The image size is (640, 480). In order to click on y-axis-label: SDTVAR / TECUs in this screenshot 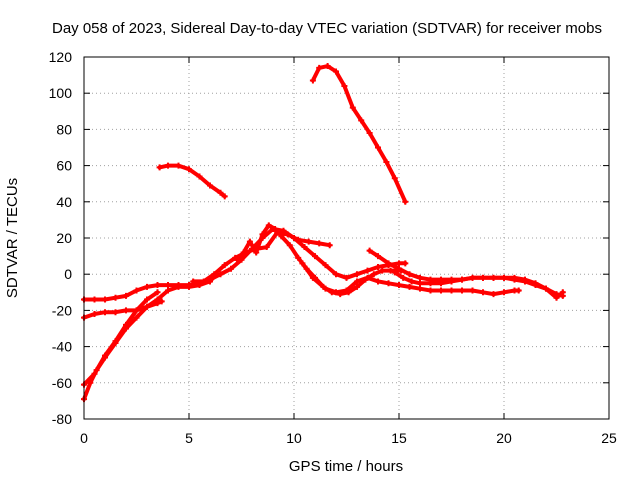, I will do `click(12, 238)`.